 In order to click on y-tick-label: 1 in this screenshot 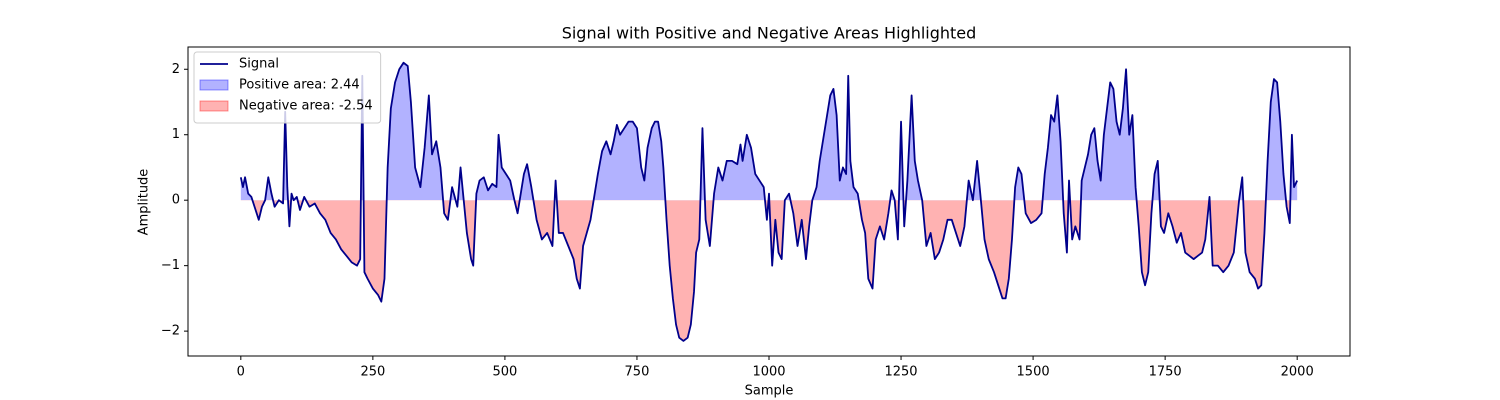, I will do `click(176, 134)`.